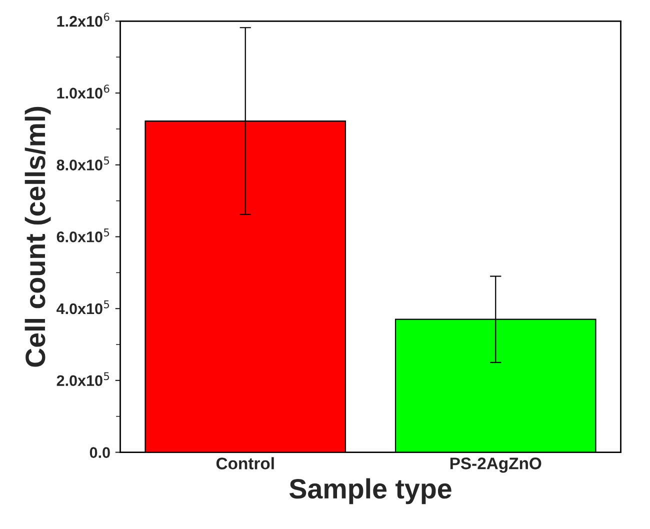 The width and height of the screenshot is (650, 529). What do you see at coordinates (83, 235) in the screenshot?
I see `y-tick-label: 6.0x10$^{5}$` at bounding box center [83, 235].